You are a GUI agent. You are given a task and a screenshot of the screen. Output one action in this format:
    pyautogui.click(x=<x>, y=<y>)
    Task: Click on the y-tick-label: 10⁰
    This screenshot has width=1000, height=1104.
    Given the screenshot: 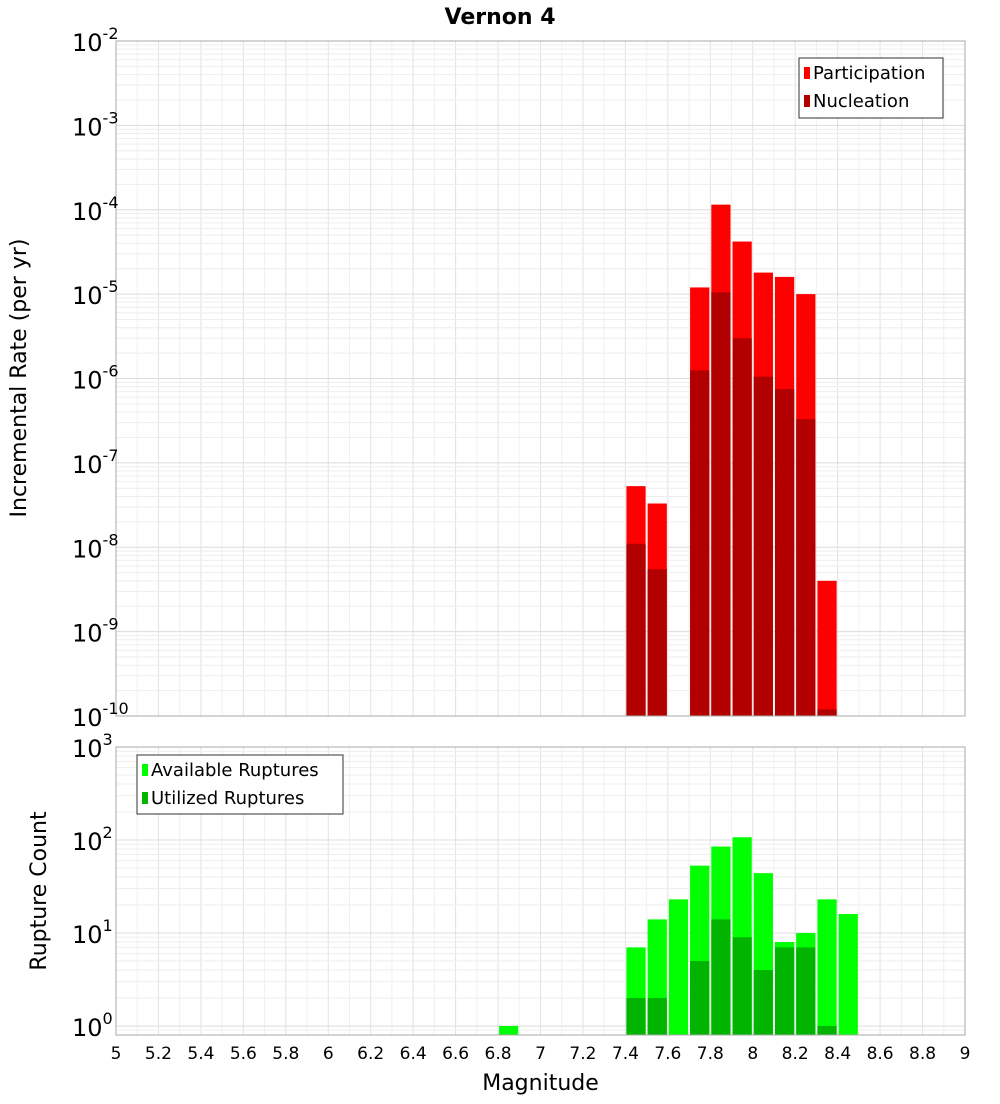 What is the action you would take?
    pyautogui.click(x=92, y=1025)
    